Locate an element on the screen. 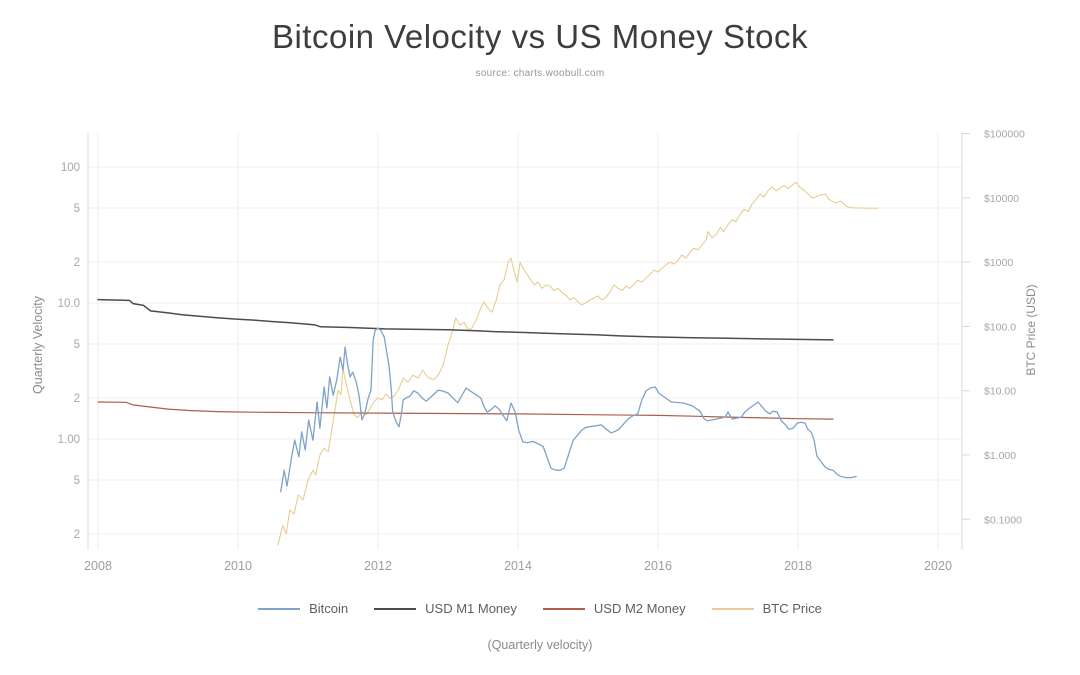 This screenshot has width=1080, height=675. legend-item-usd-m1-money: USD M1 Money is located at coordinates (445, 608).